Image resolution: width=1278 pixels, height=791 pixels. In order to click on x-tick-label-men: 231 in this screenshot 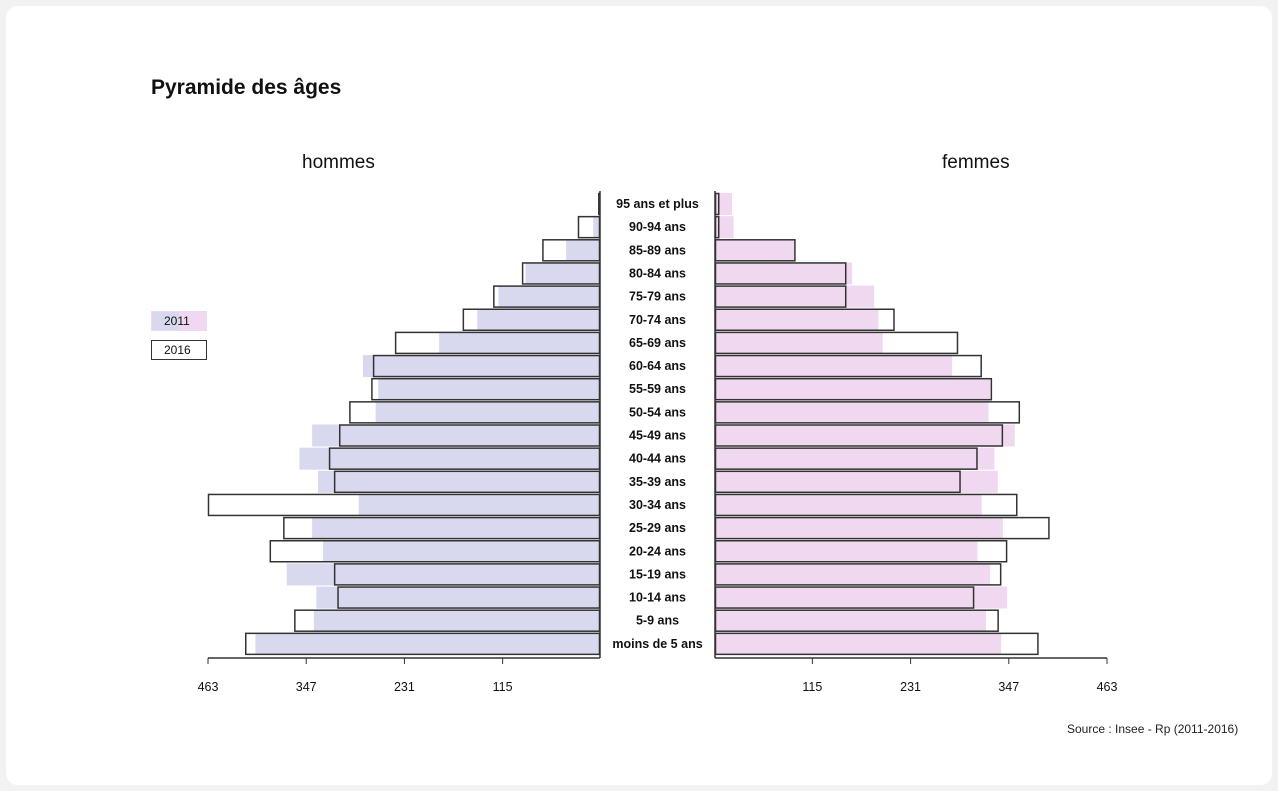, I will do `click(404, 687)`.